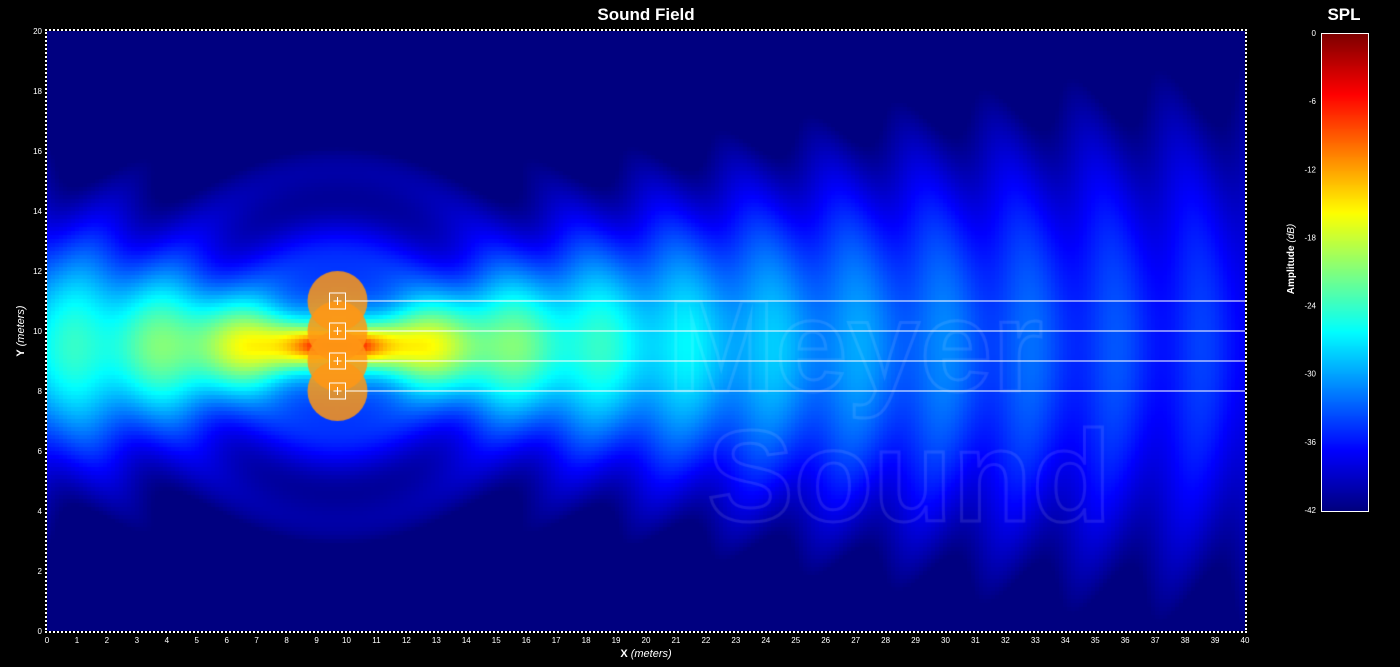 This screenshot has height=667, width=1400. I want to click on x-tick-label: 30, so click(945, 640).